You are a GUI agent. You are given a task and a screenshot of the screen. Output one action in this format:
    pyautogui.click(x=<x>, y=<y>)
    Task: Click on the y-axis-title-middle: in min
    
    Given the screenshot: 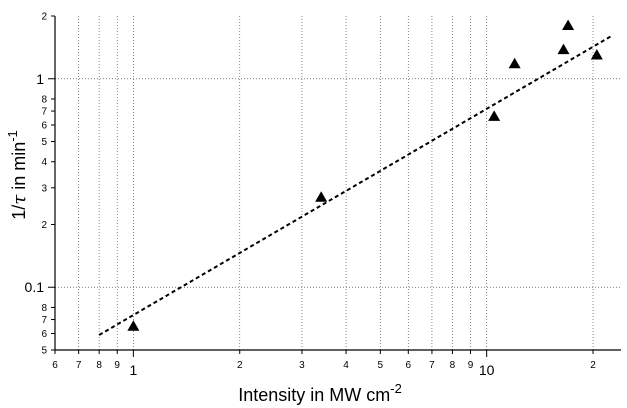 What is the action you would take?
    pyautogui.click(x=19, y=168)
    